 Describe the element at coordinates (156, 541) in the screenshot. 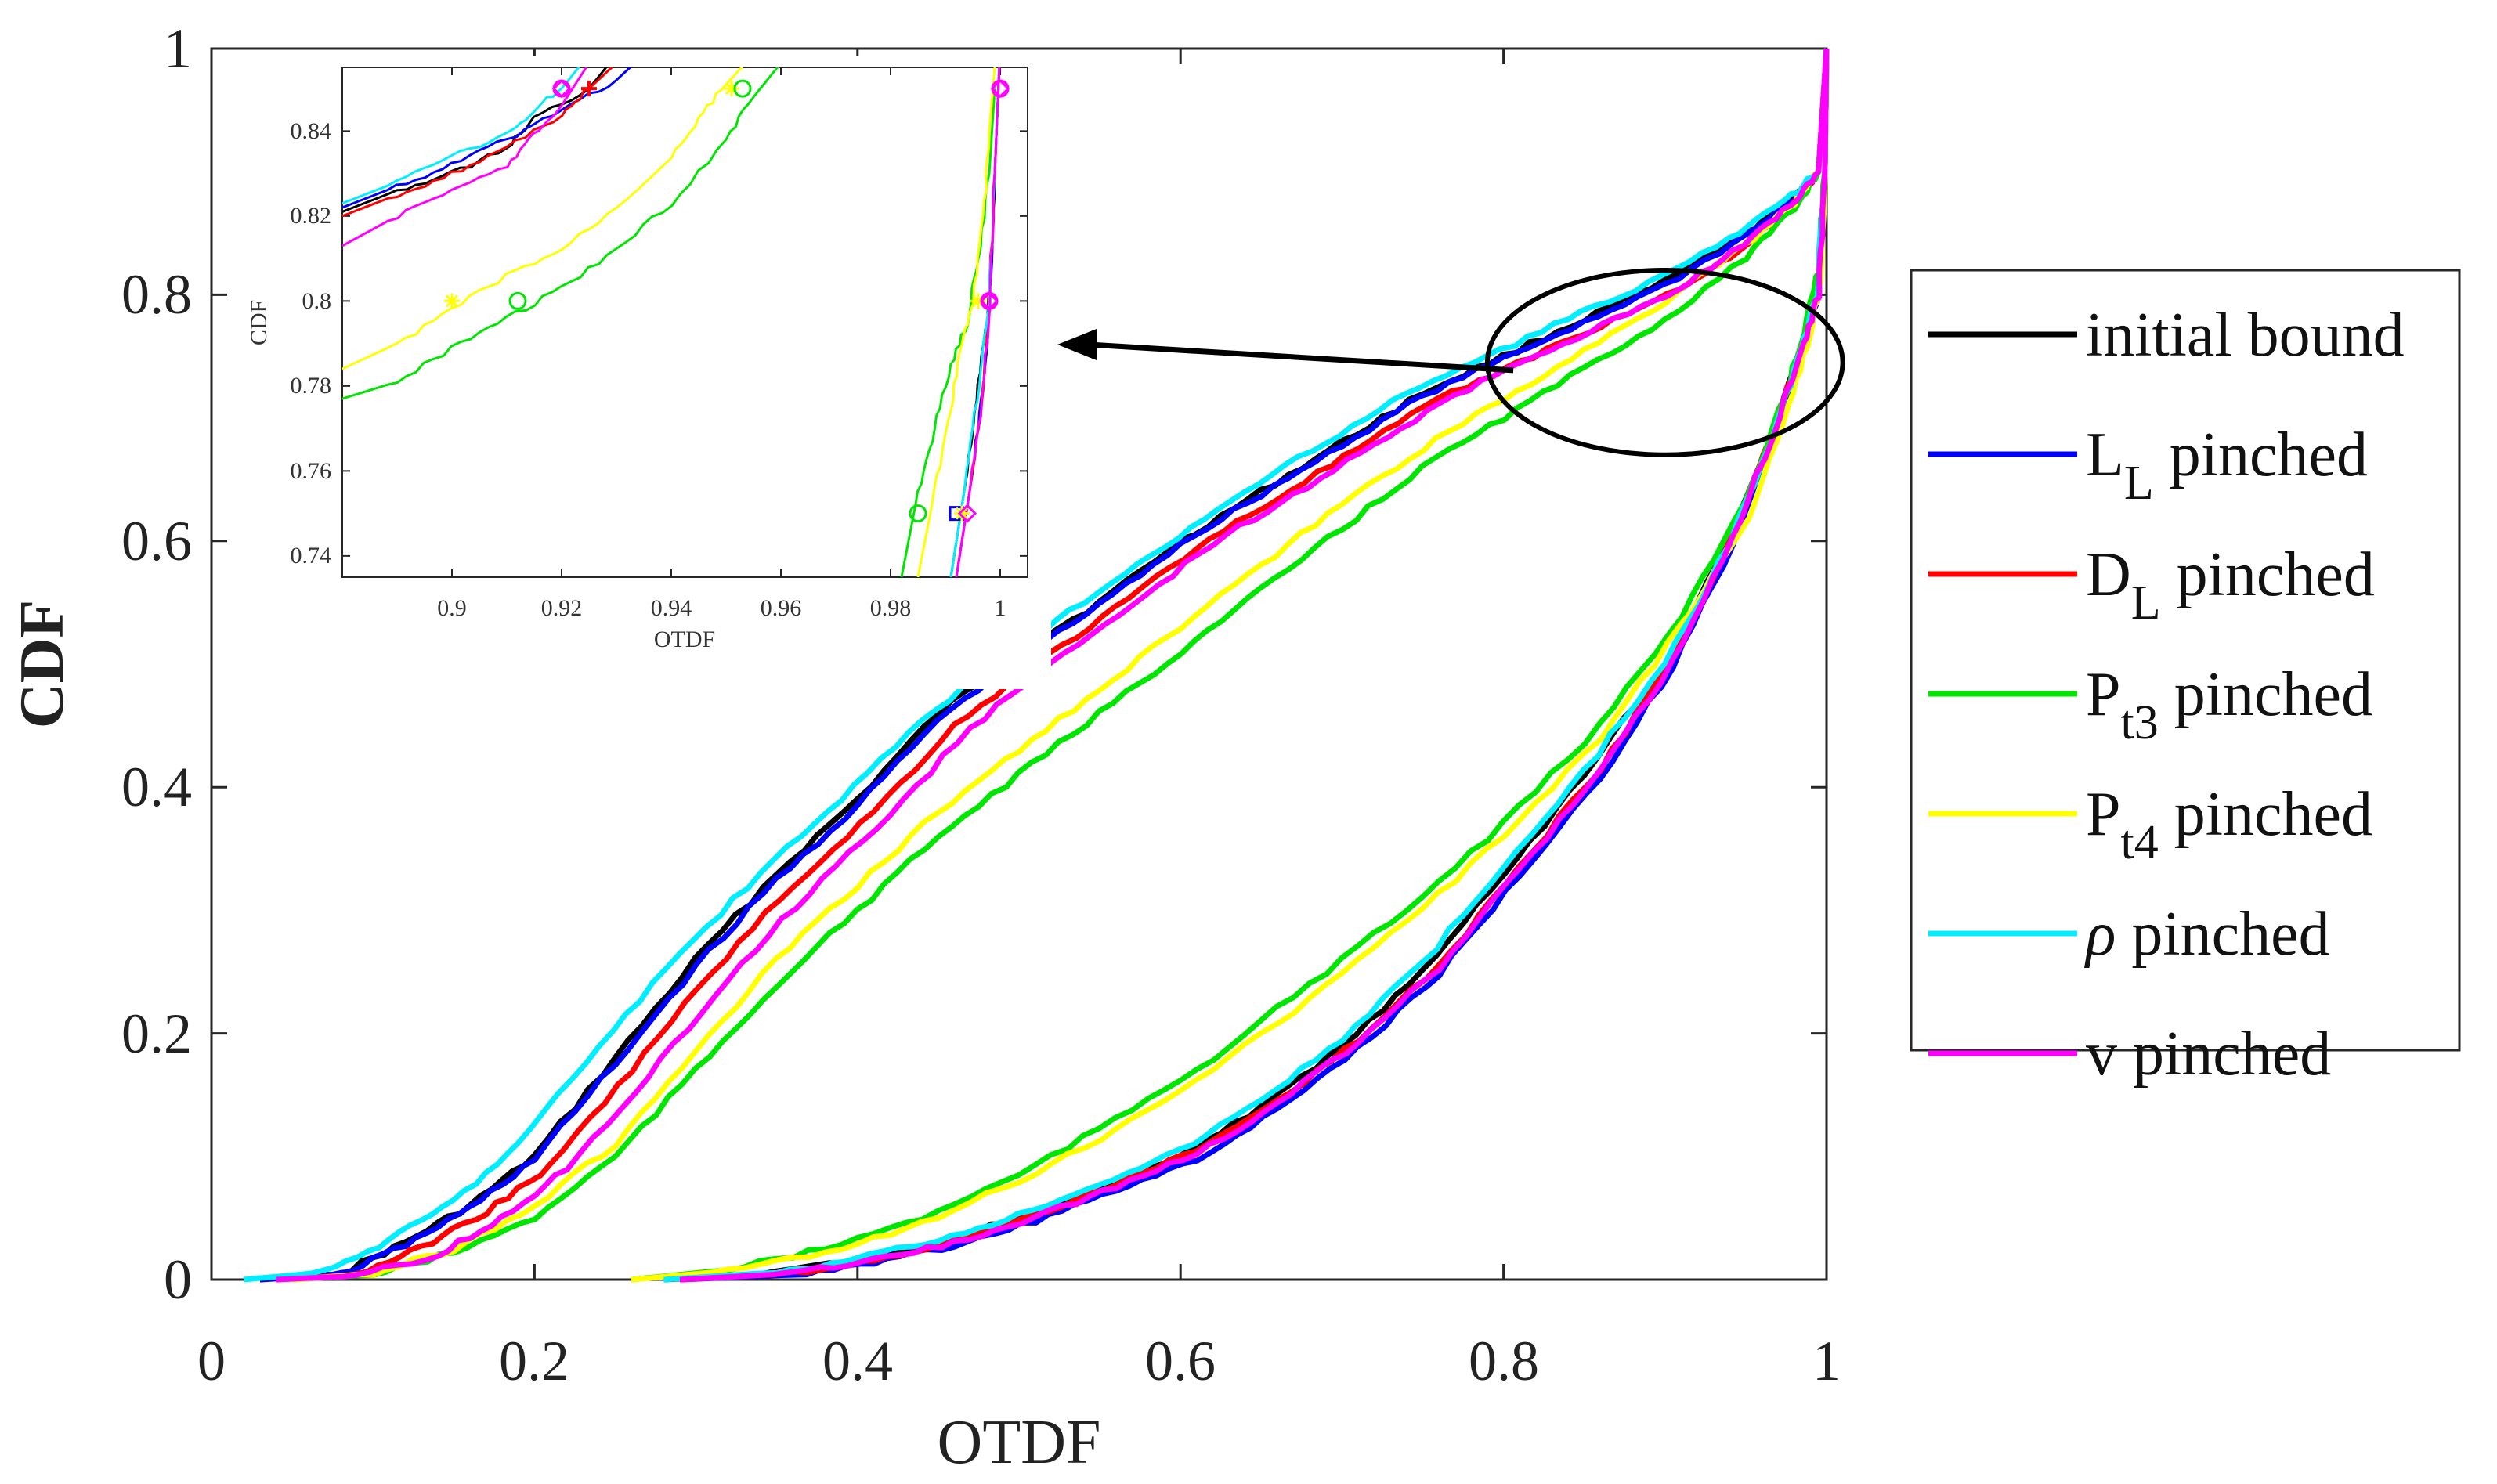

I see `y-tick-label: 0.6` at that location.